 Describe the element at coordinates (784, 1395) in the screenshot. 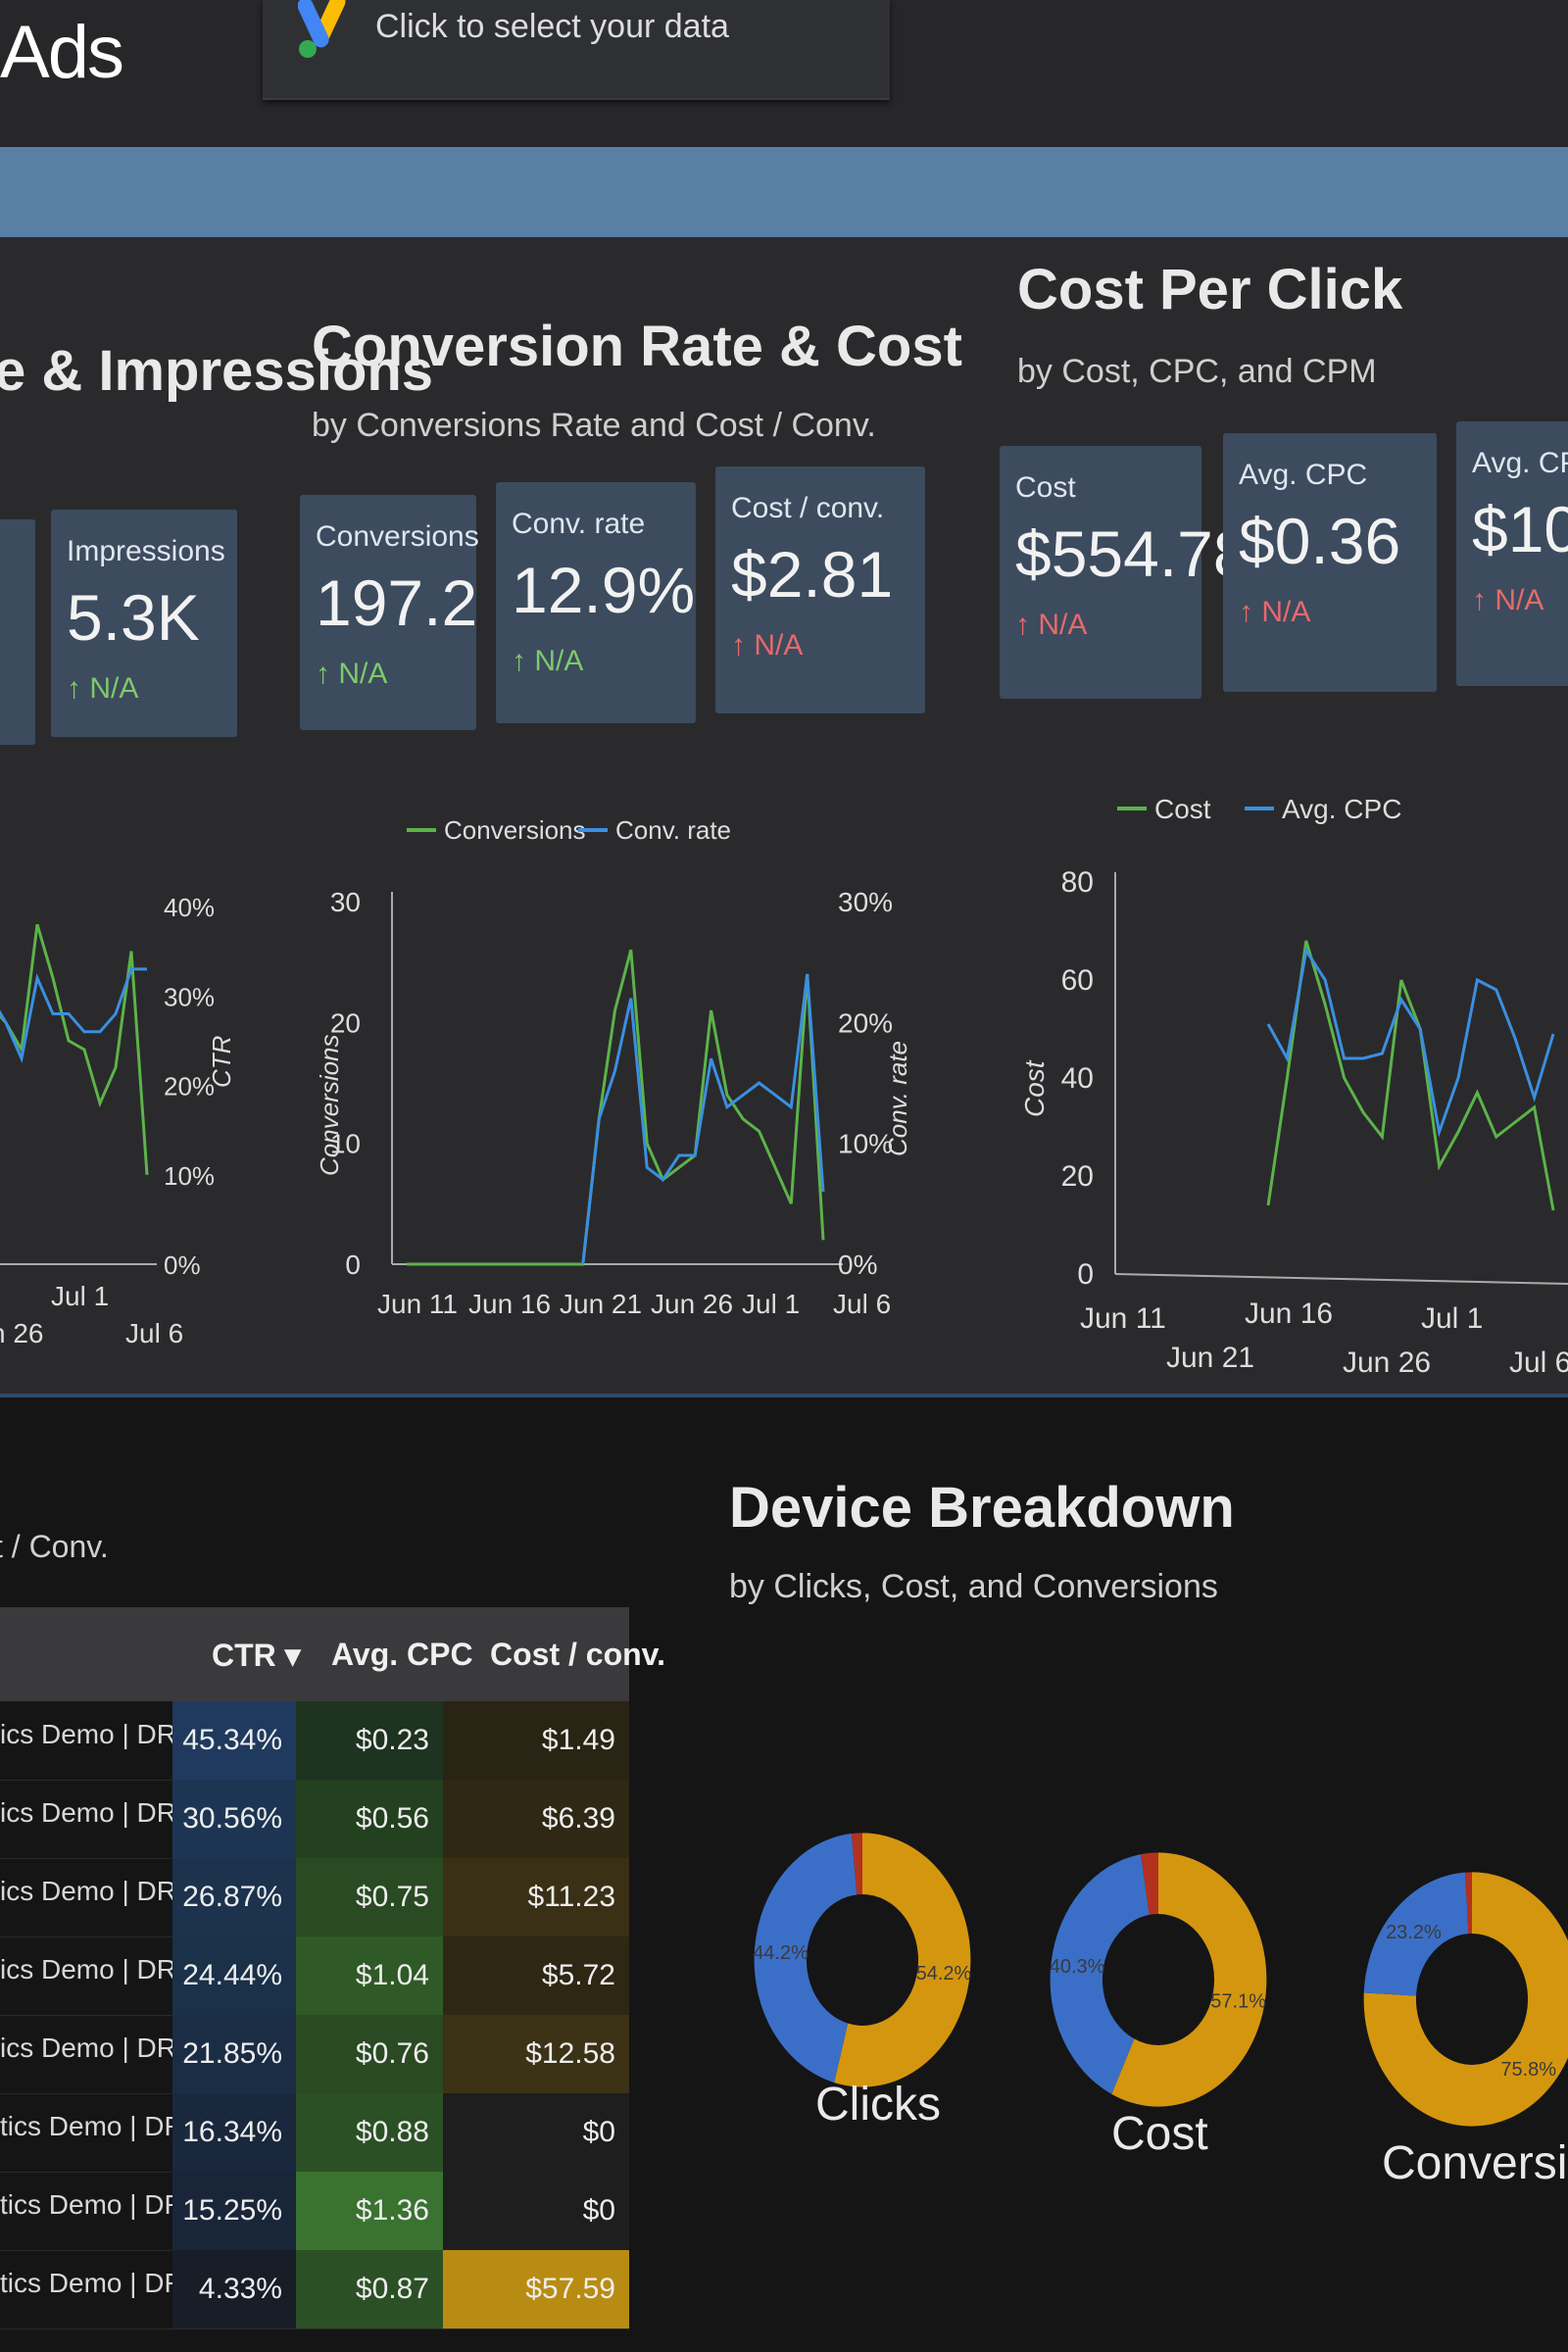

I see `section-divider` at that location.